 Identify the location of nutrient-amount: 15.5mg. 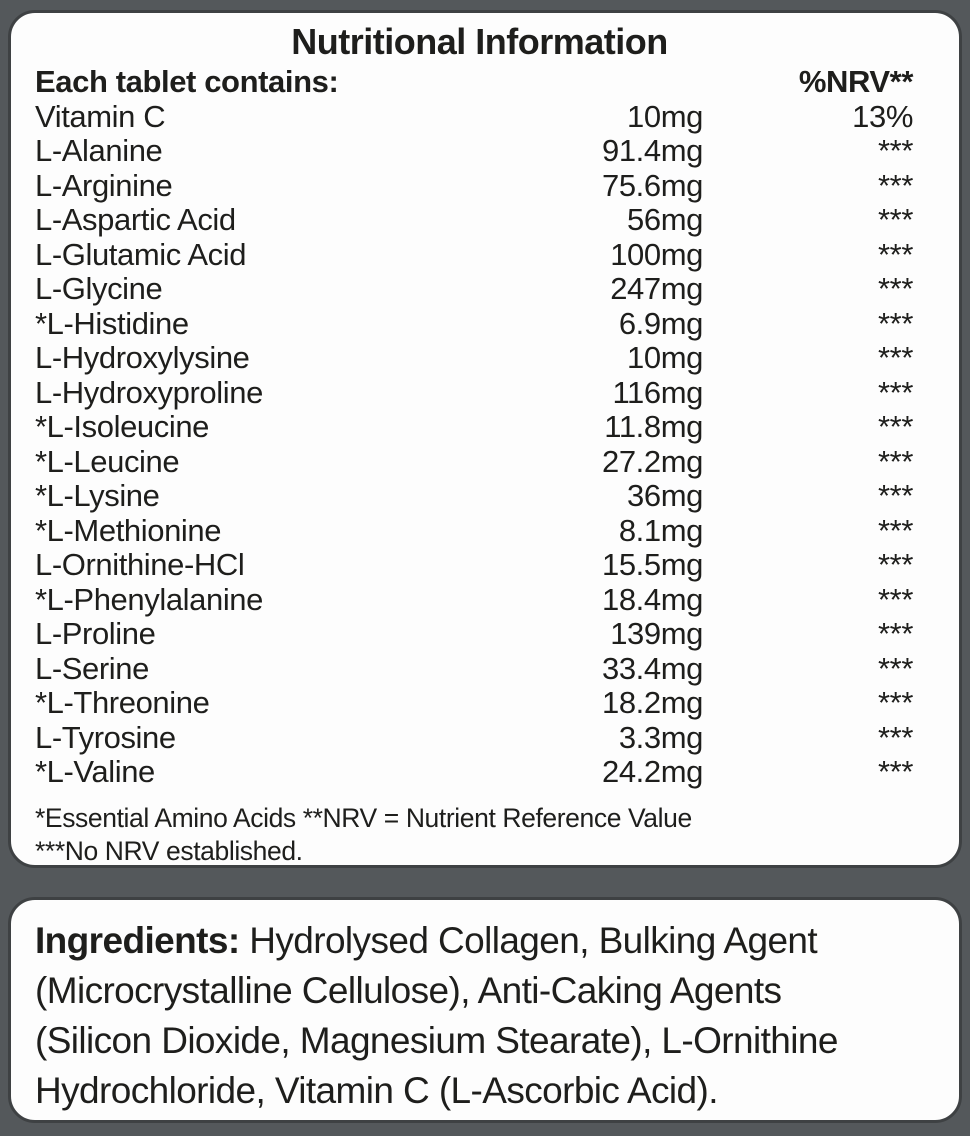
(652, 564).